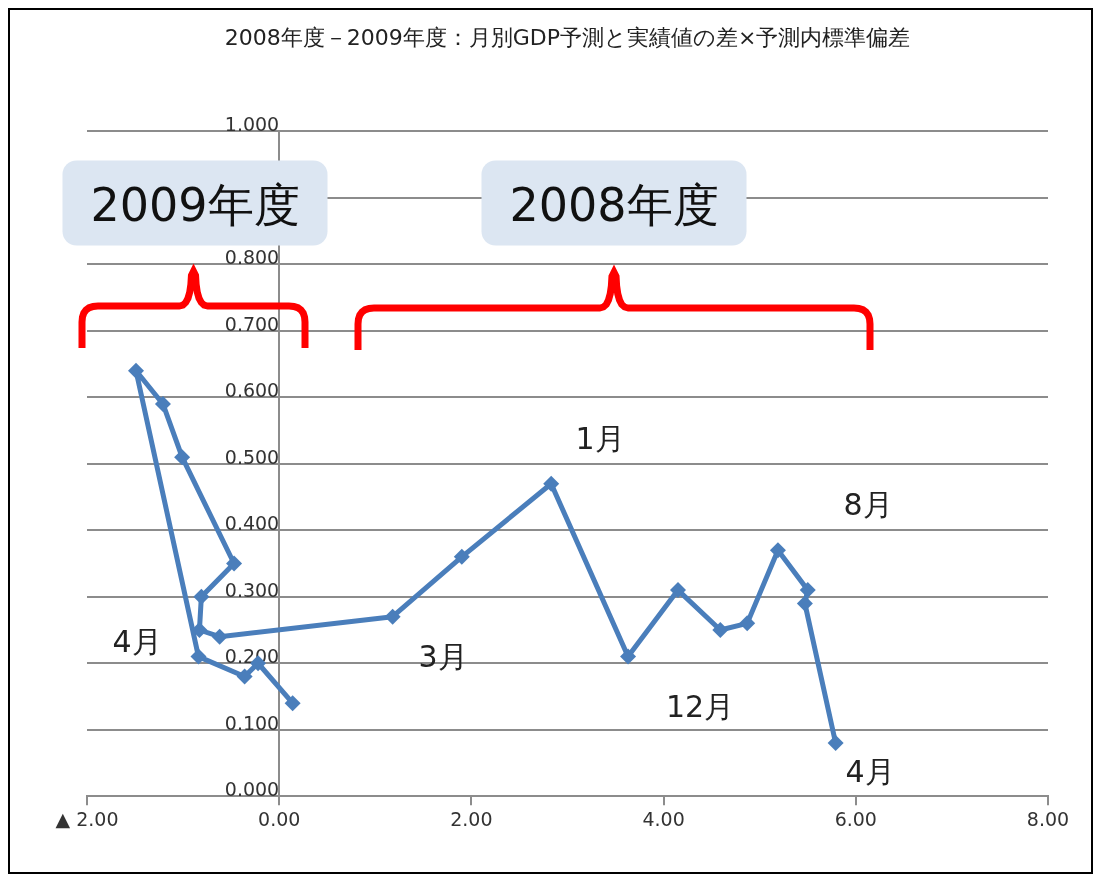 Image resolution: width=1102 pixels, height=882 pixels. I want to click on x-tick-label: 0.00, so click(279, 818).